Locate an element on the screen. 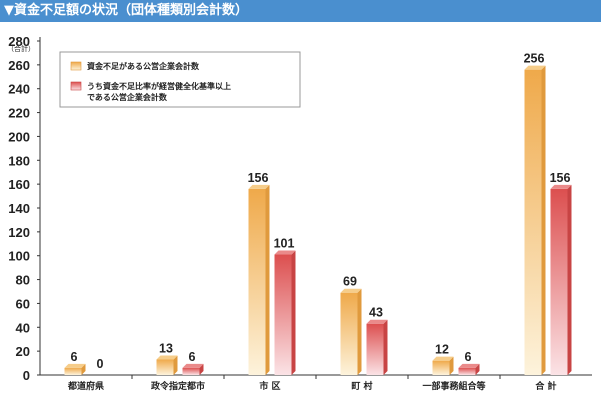  y-tick-label: 160 is located at coordinates (19, 184).